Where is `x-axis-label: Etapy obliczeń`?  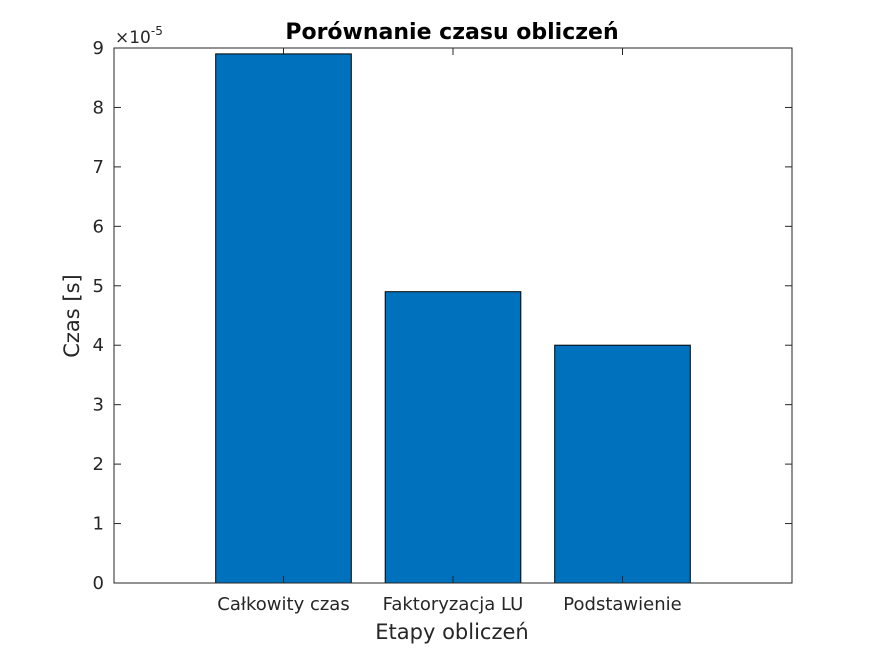
x-axis-label: Etapy obliczeń is located at coordinates (451, 632).